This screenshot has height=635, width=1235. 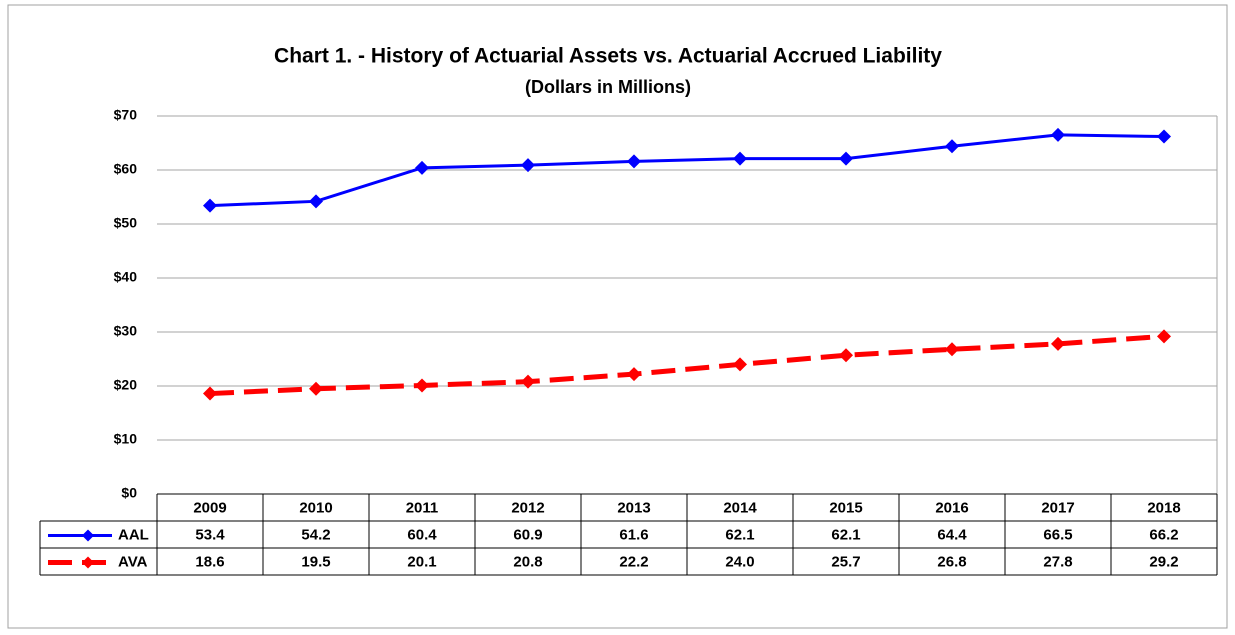 I want to click on table-value: 26.8, so click(x=951, y=561).